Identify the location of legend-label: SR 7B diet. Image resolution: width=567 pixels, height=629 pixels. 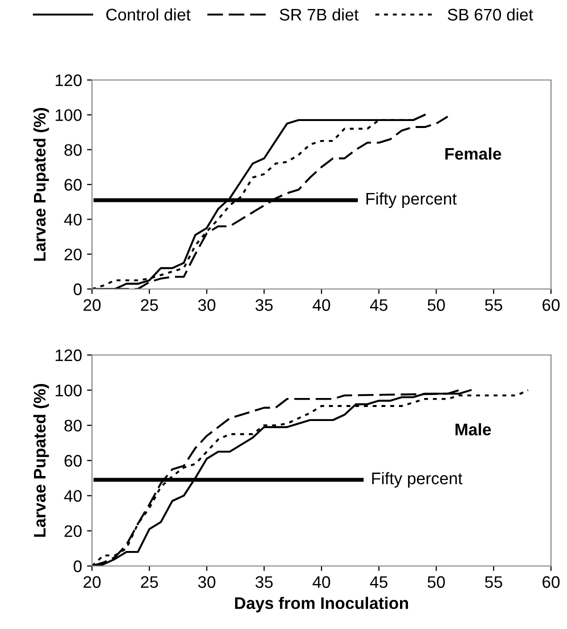
(319, 14).